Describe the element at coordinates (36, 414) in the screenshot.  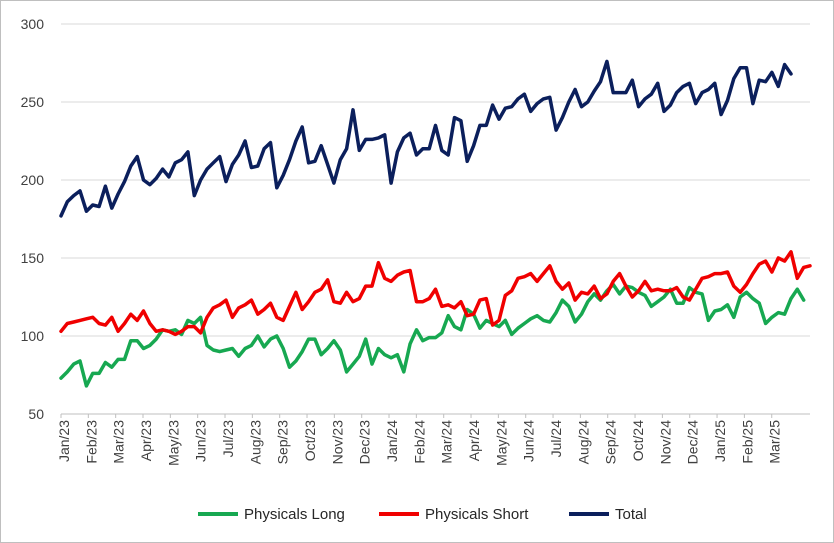
I see `y-tick-label: 50` at that location.